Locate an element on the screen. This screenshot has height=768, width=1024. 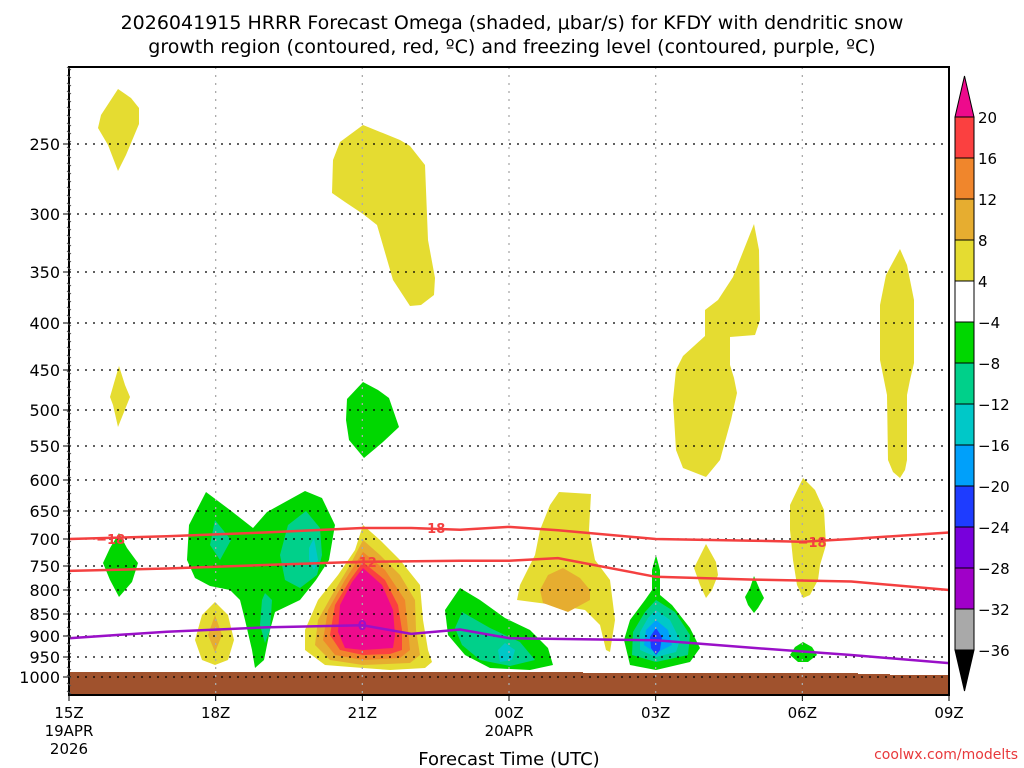
colorbar-label: −32 is located at coordinates (994, 610).